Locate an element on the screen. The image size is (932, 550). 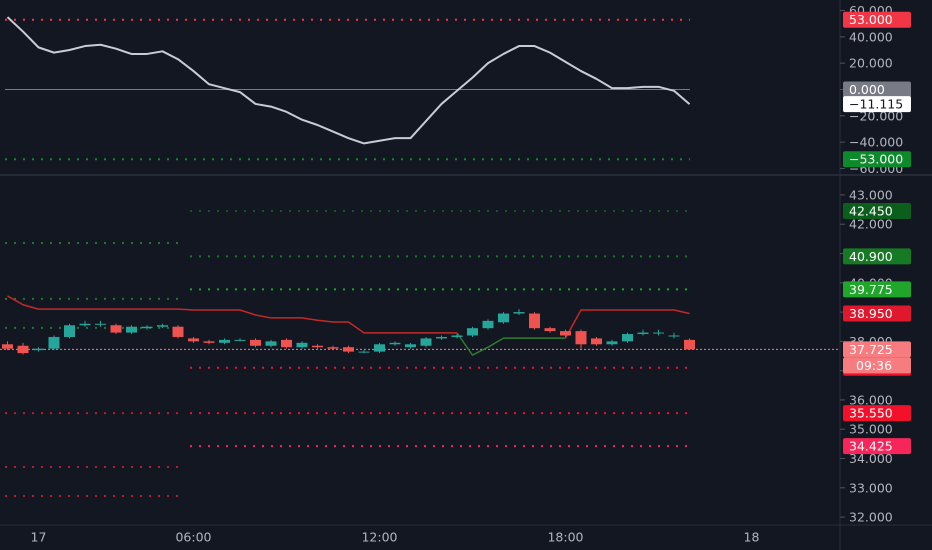
current-price-label-box is located at coordinates (877, 349).